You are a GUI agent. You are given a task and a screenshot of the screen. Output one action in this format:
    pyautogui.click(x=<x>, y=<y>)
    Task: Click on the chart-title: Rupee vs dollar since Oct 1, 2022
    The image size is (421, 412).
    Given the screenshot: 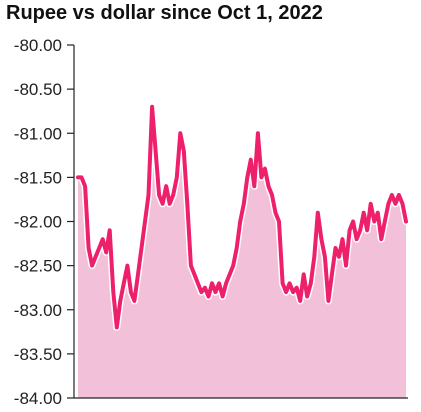 What is the action you would take?
    pyautogui.click(x=164, y=13)
    